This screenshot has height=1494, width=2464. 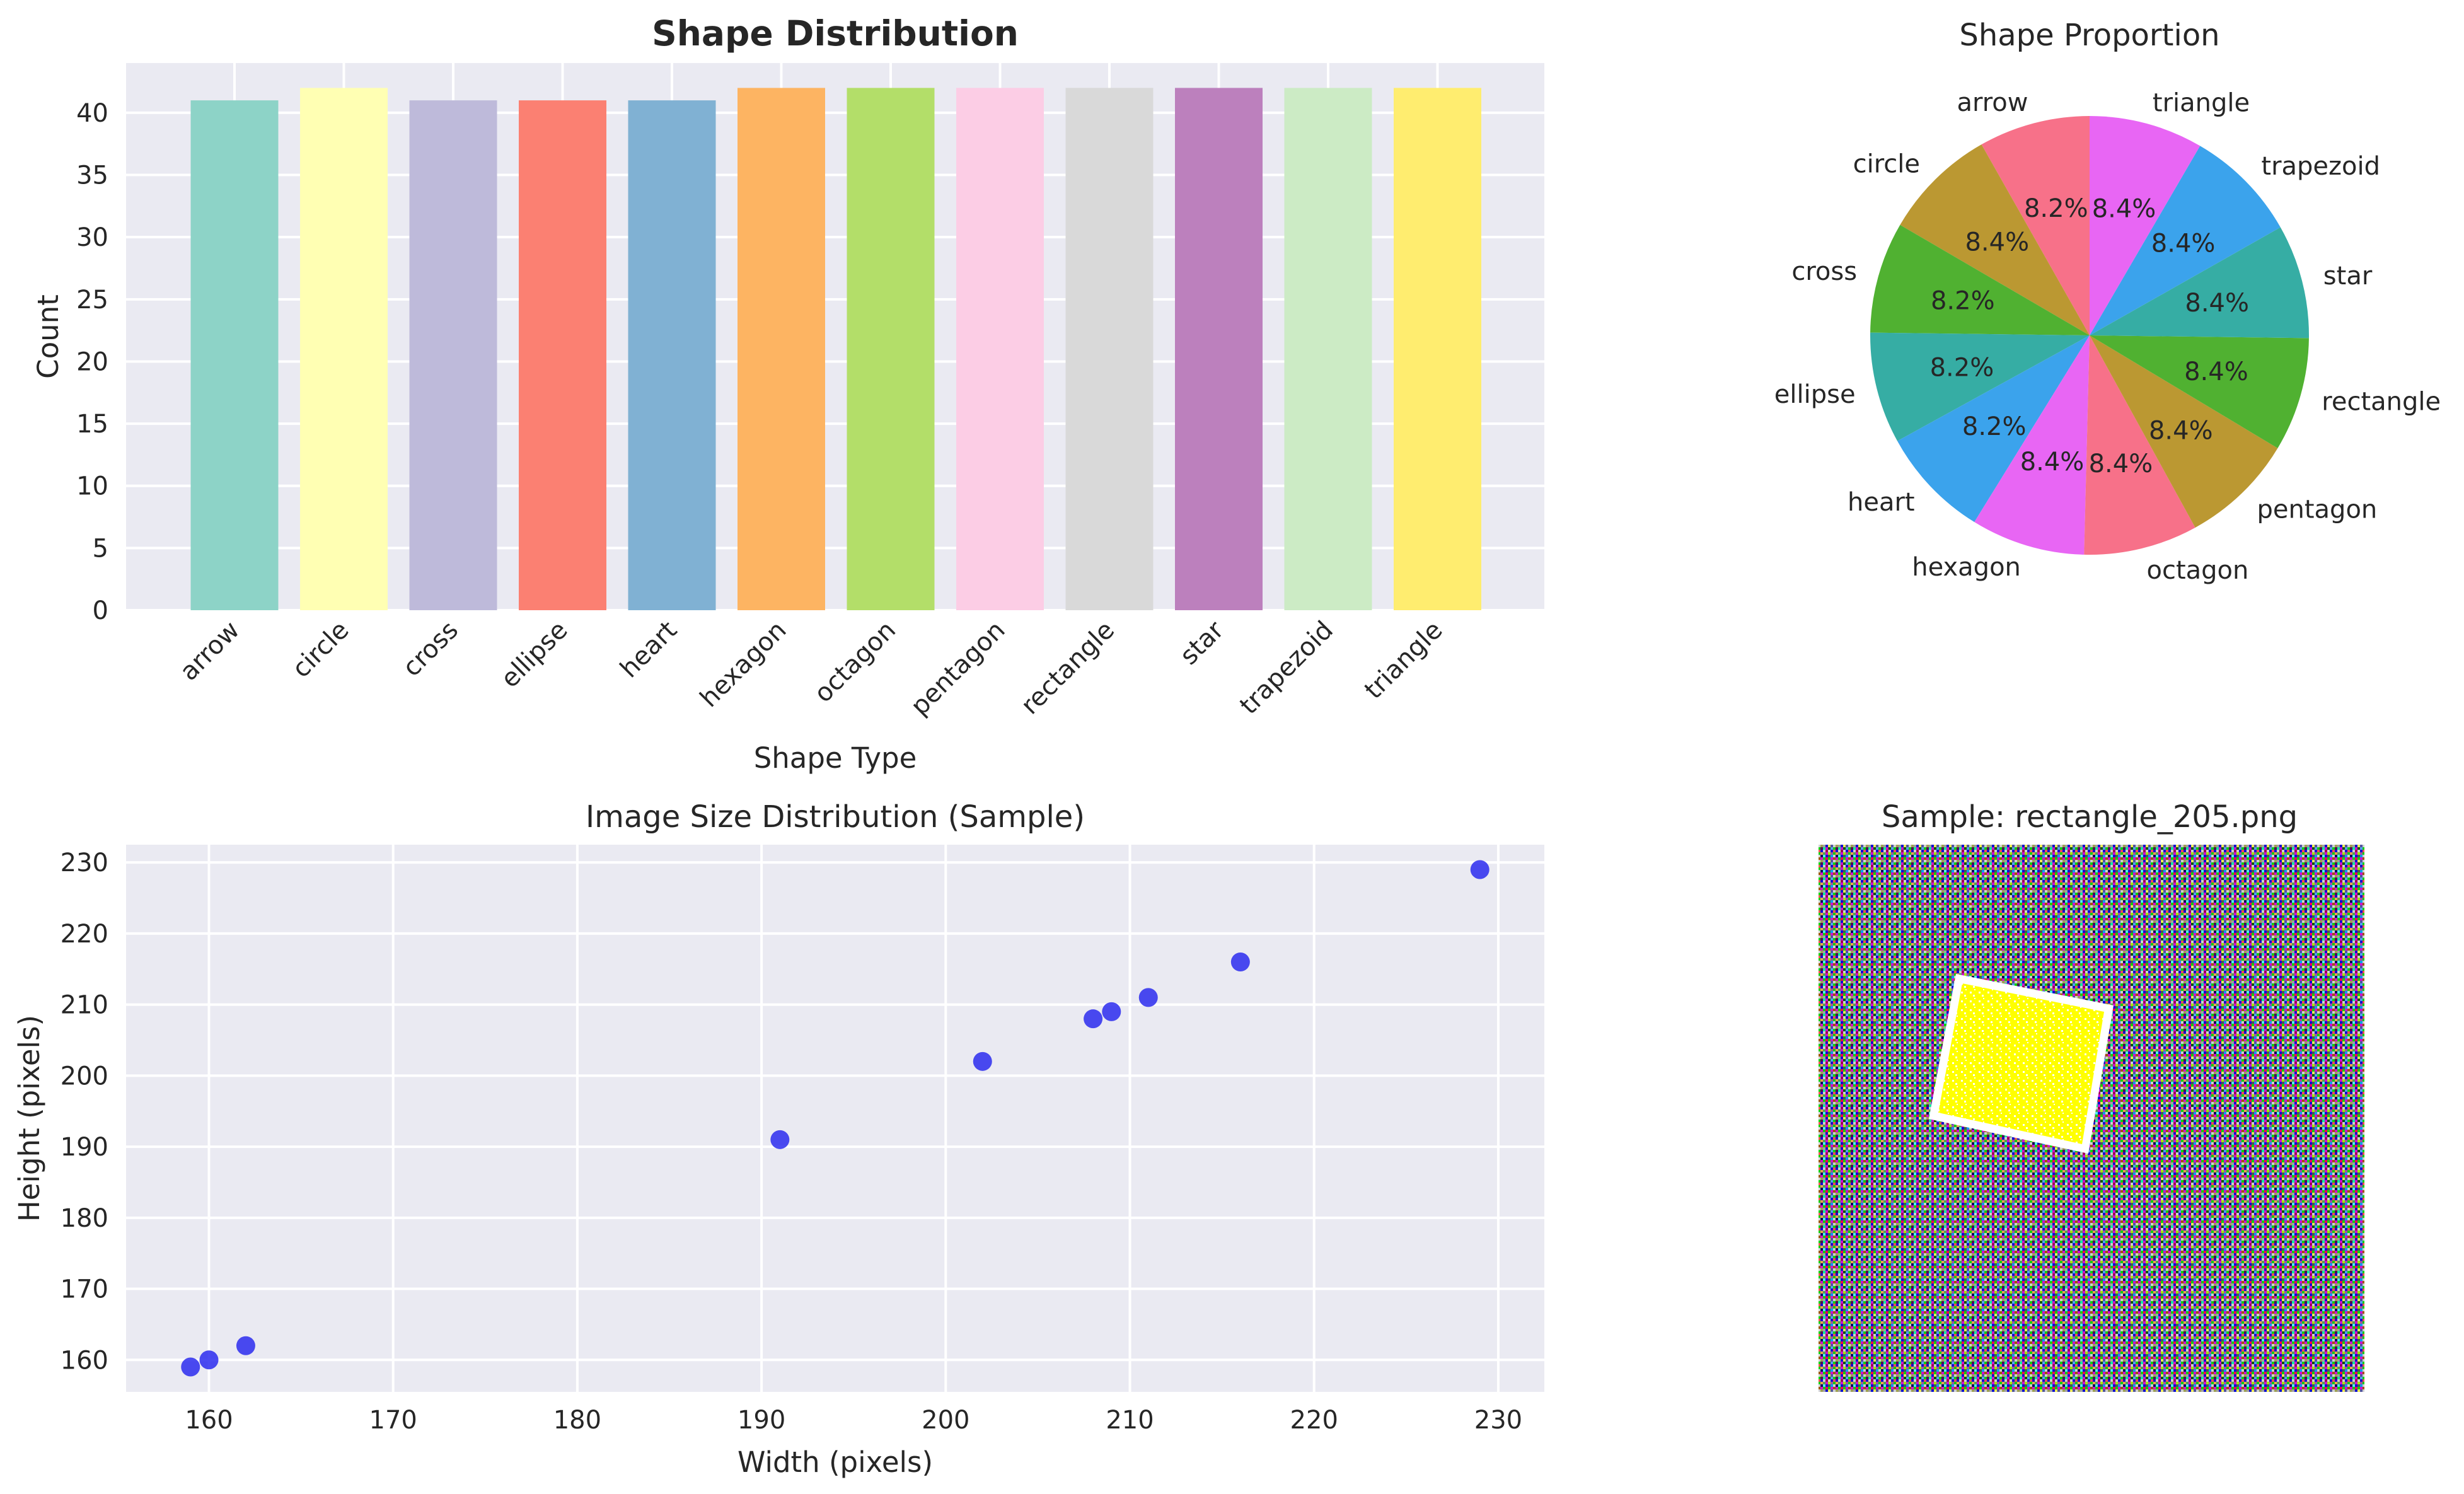 What do you see at coordinates (1881, 502) in the screenshot?
I see `pie-label: heart` at bounding box center [1881, 502].